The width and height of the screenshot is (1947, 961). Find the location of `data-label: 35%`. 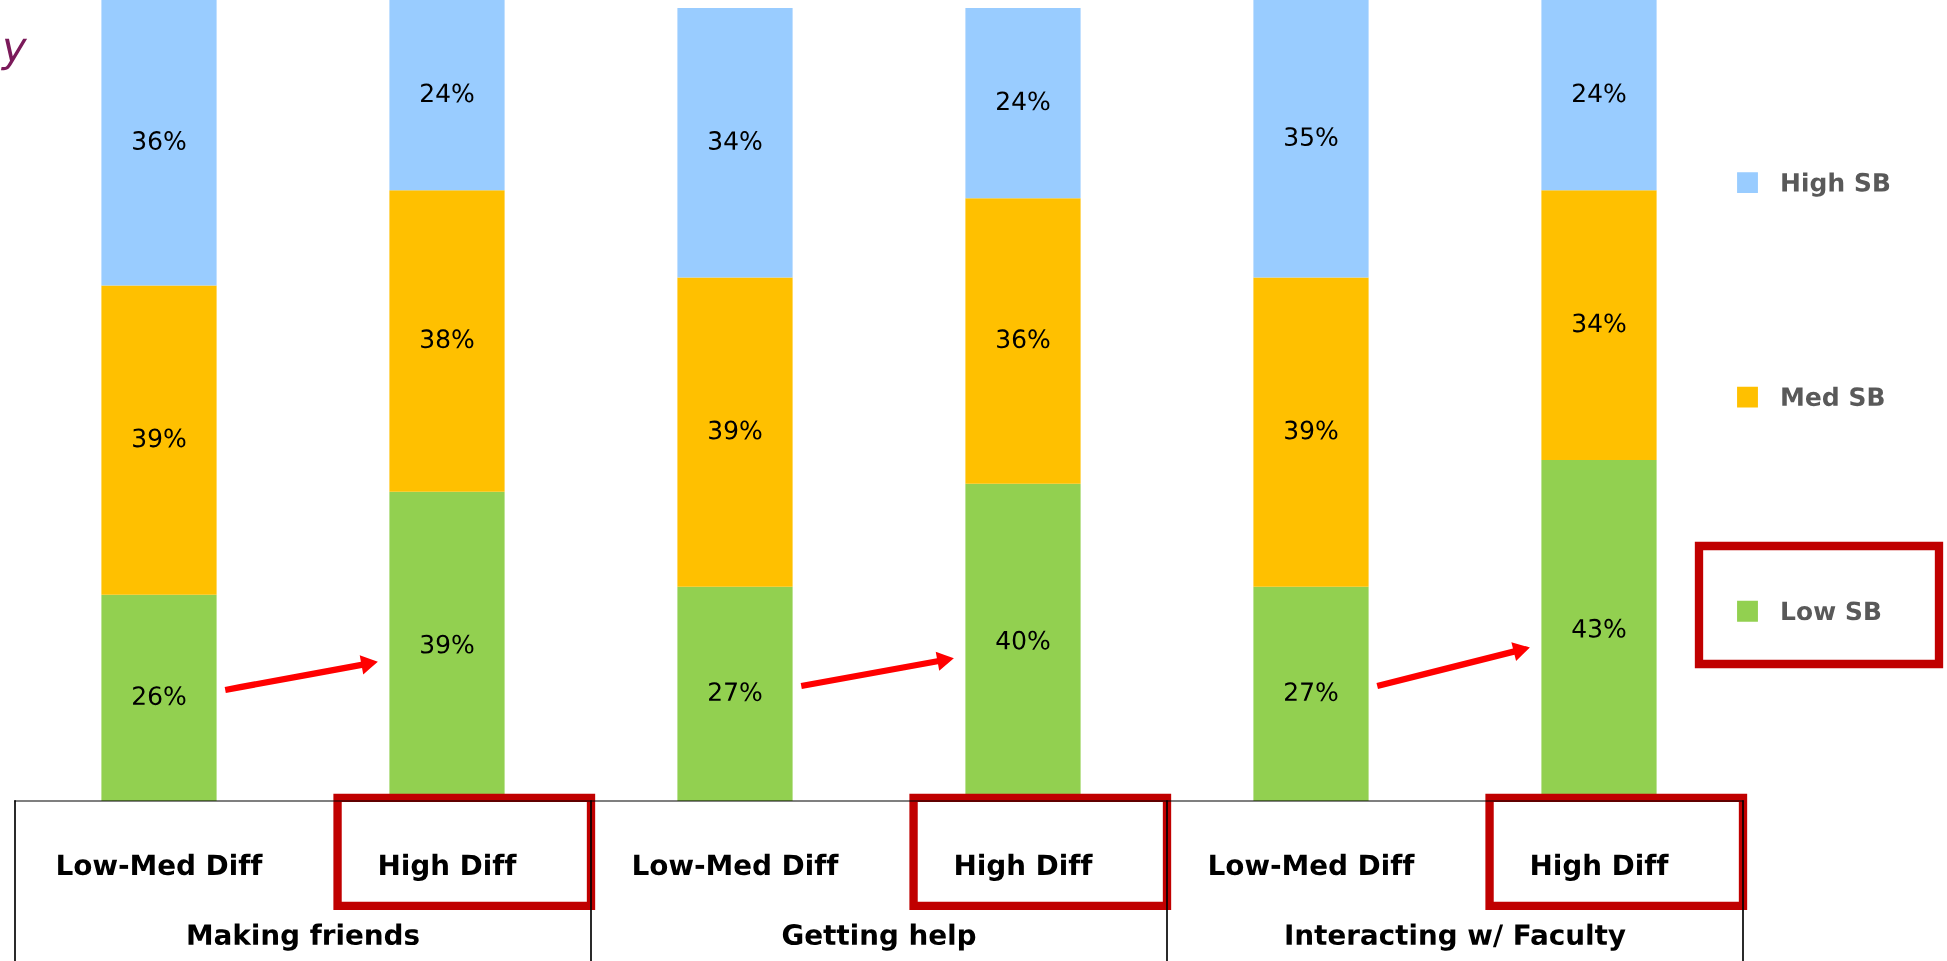

data-label: 35% is located at coordinates (1311, 137).